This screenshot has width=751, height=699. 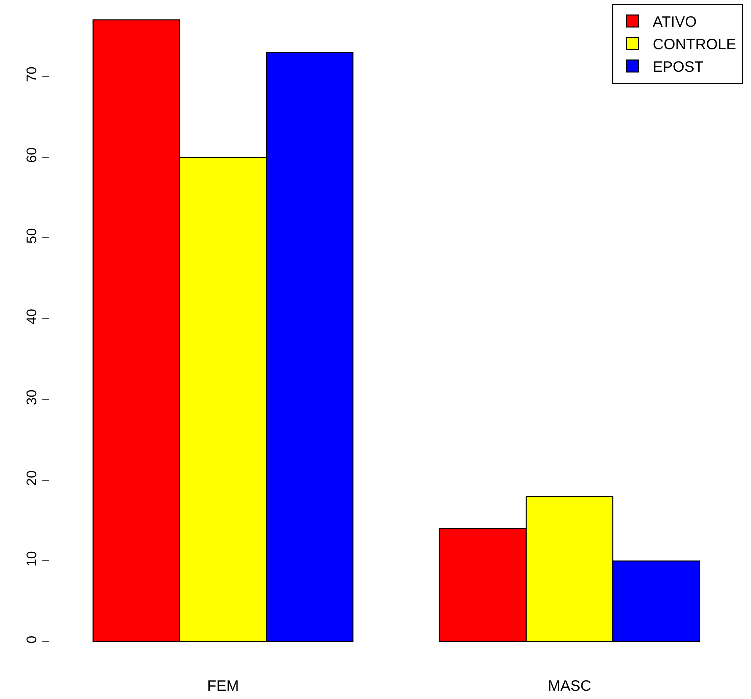 I want to click on y-tick-label: 60, so click(x=31, y=155).